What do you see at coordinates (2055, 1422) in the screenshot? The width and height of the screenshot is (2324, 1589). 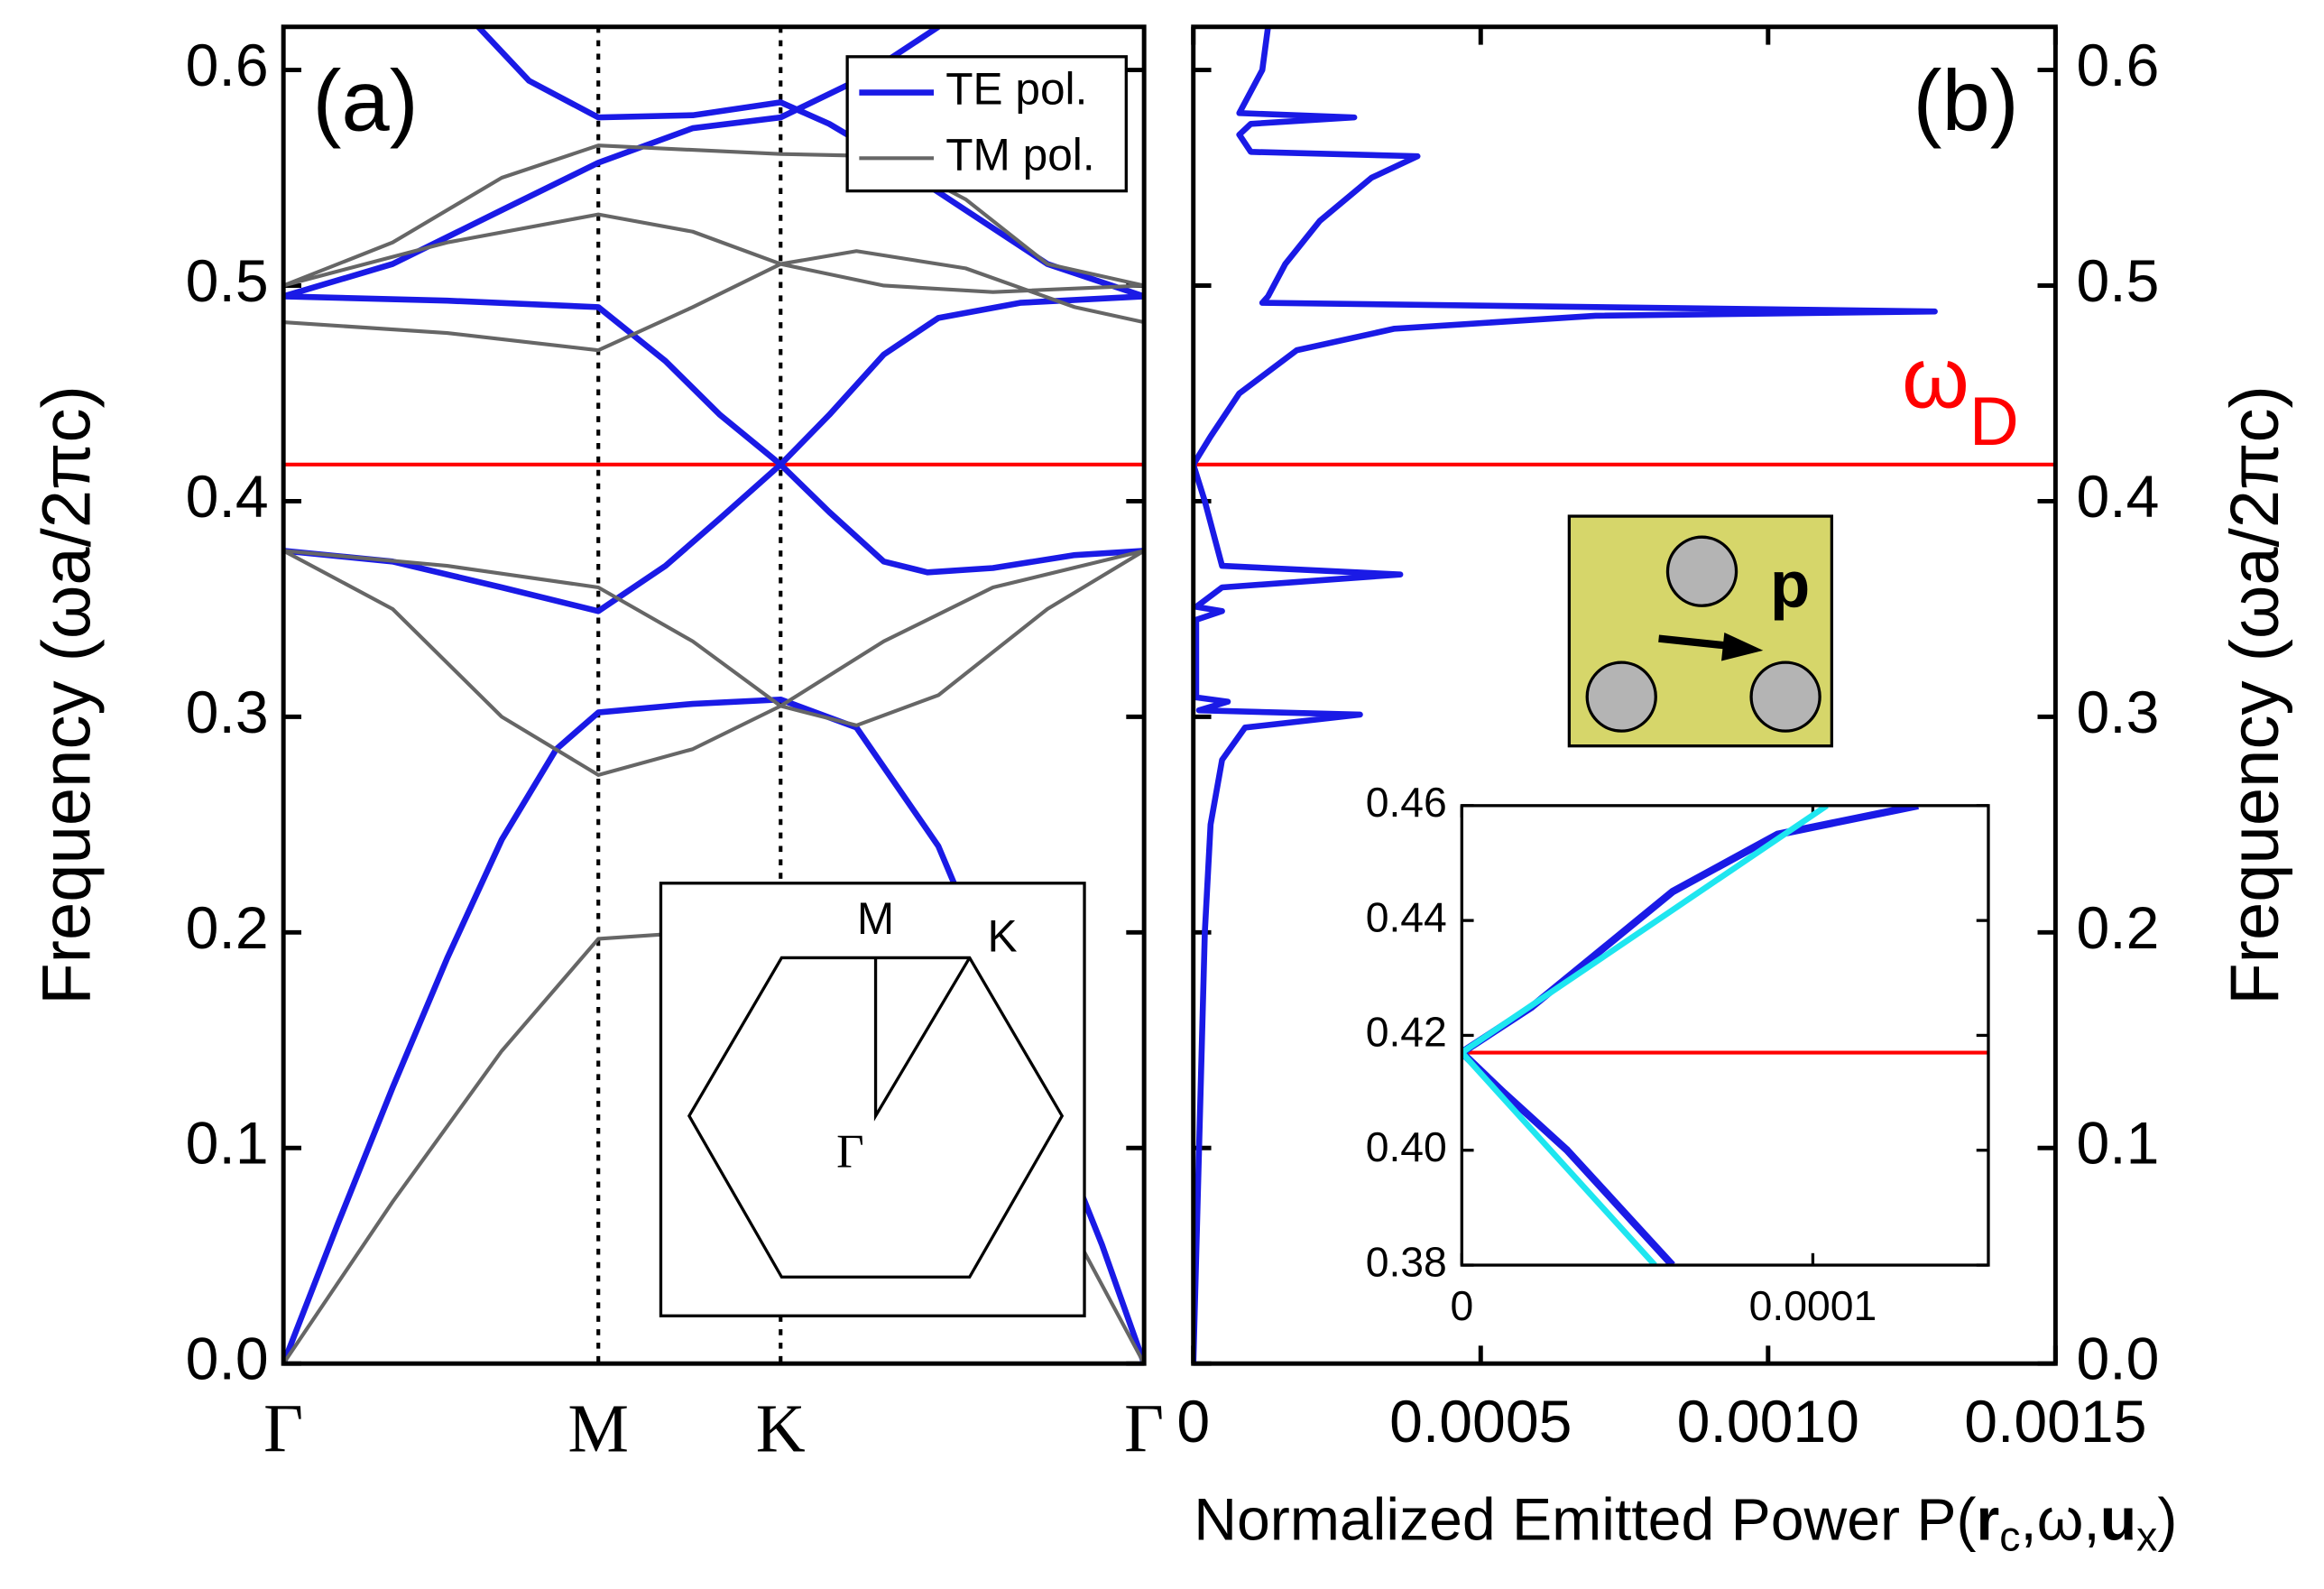 I see `x-tick-label: 0.0015` at bounding box center [2055, 1422].